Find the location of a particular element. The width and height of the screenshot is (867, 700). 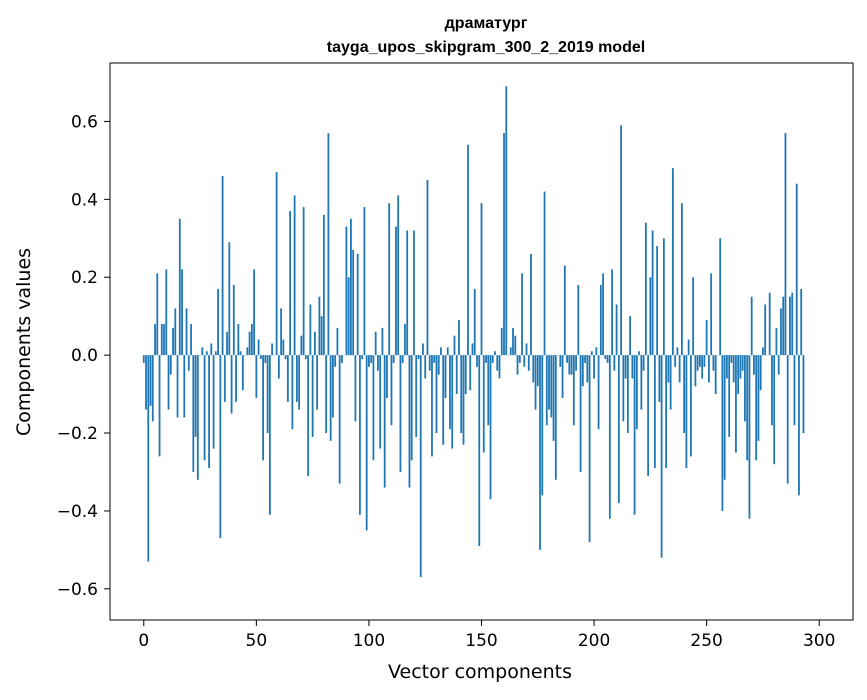

y-axis-label: Components values is located at coordinates (24, 342).